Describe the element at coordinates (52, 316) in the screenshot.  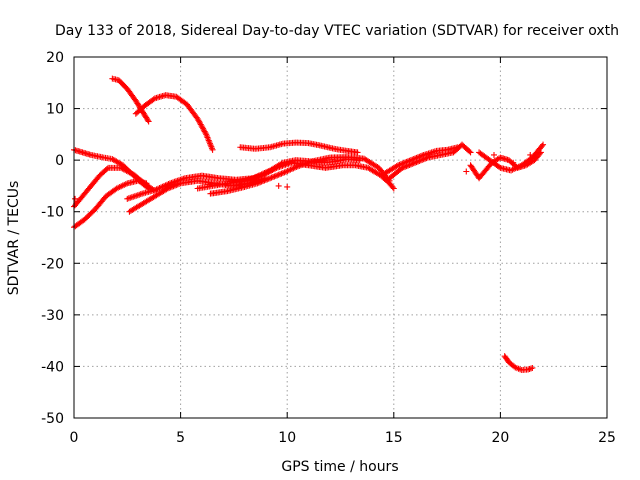
I see `y-tick-label: -30` at that location.